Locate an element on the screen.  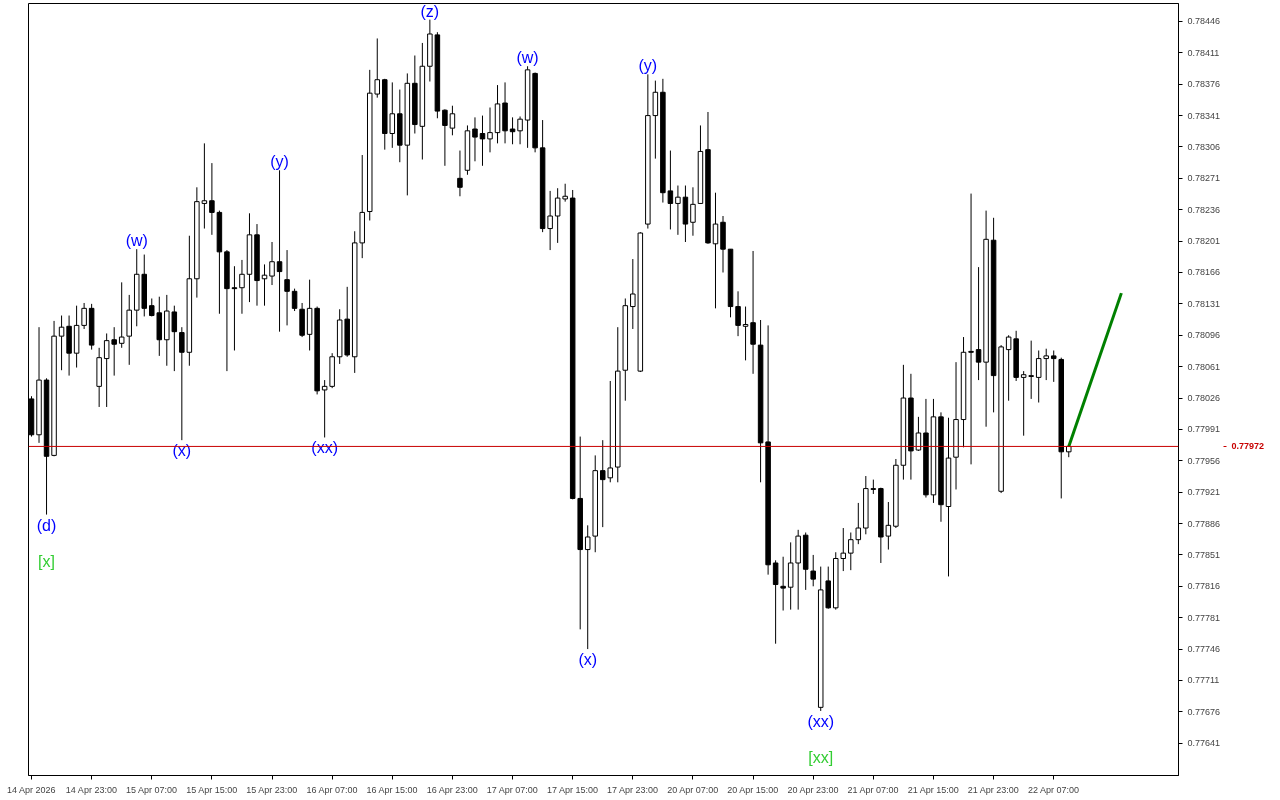
x-tick-label: 20 Apr 23:00 is located at coordinates (813, 789).